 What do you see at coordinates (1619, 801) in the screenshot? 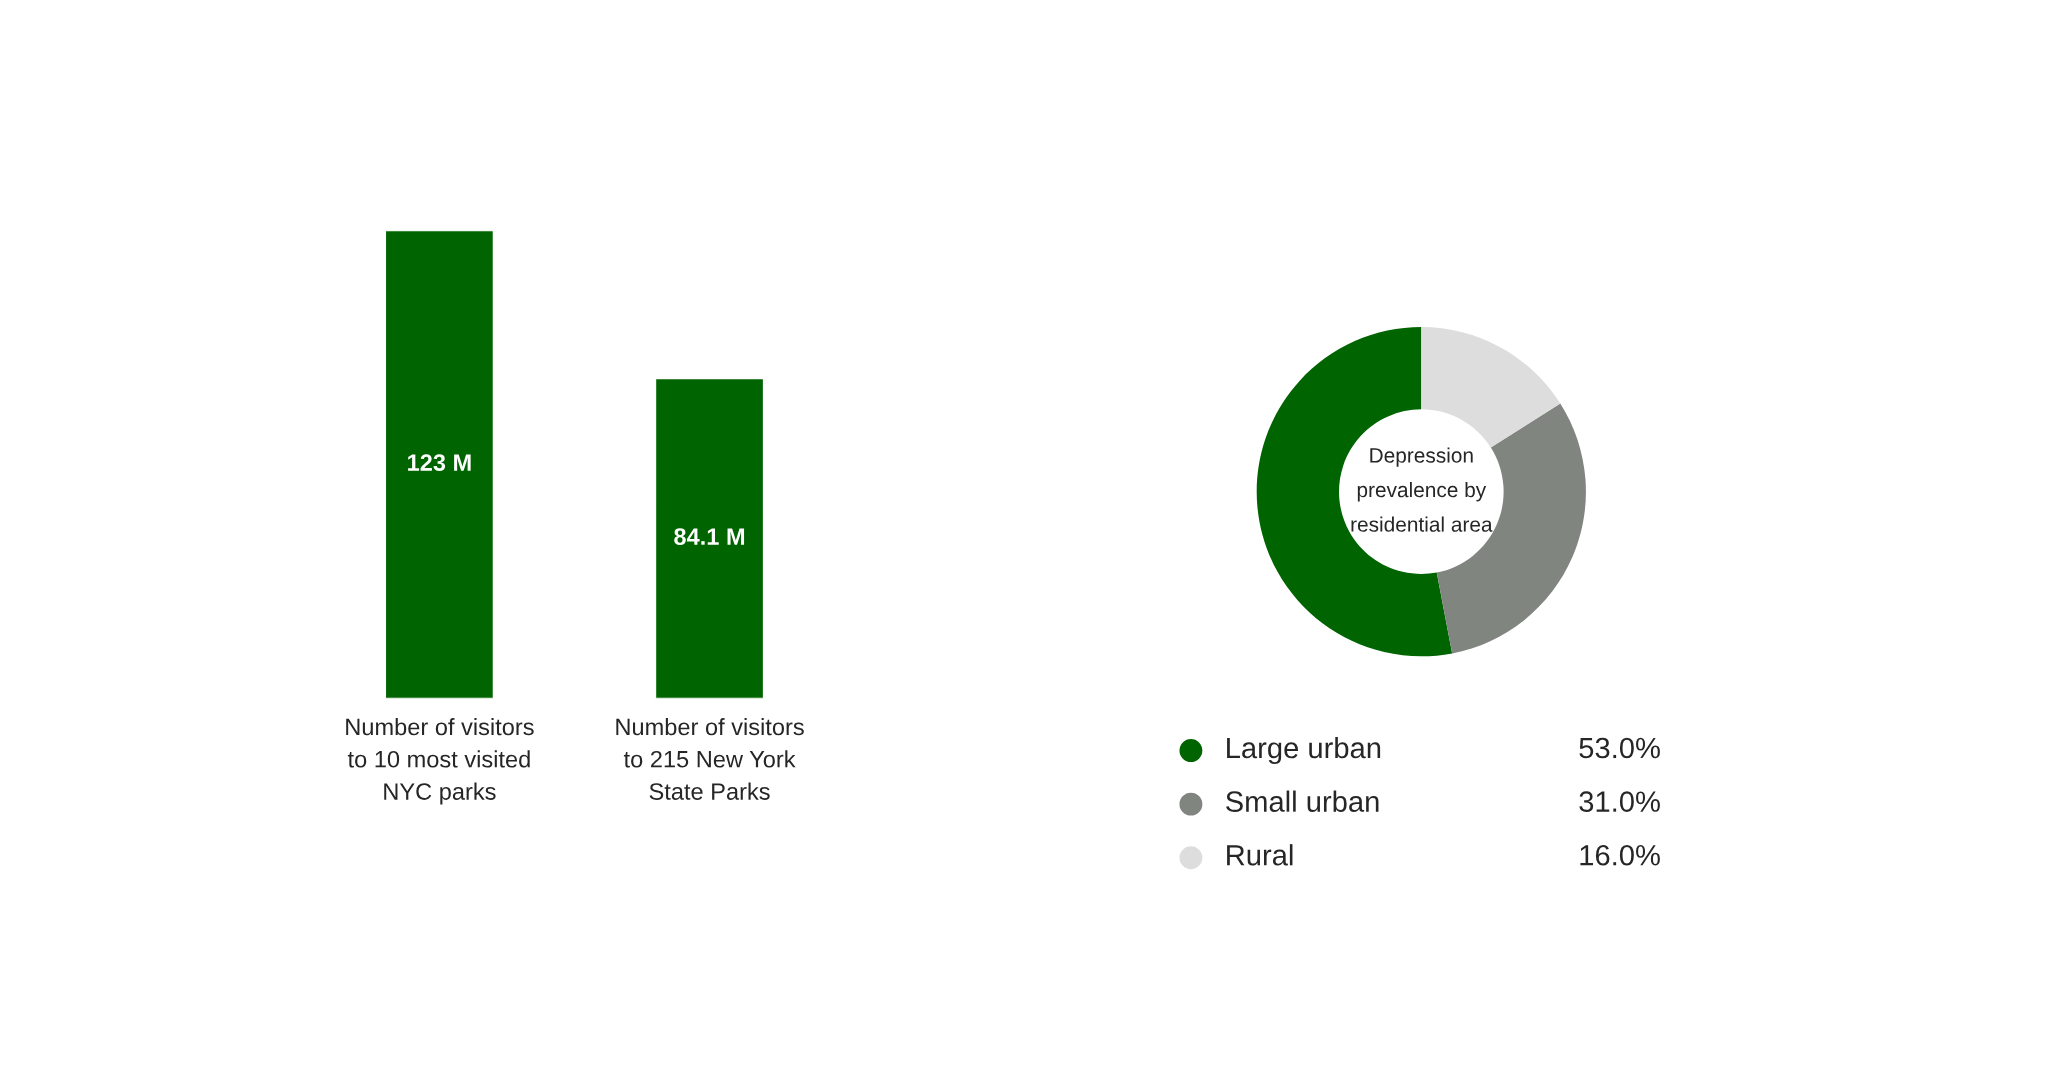
I see `data-label: 31.0%` at bounding box center [1619, 801].